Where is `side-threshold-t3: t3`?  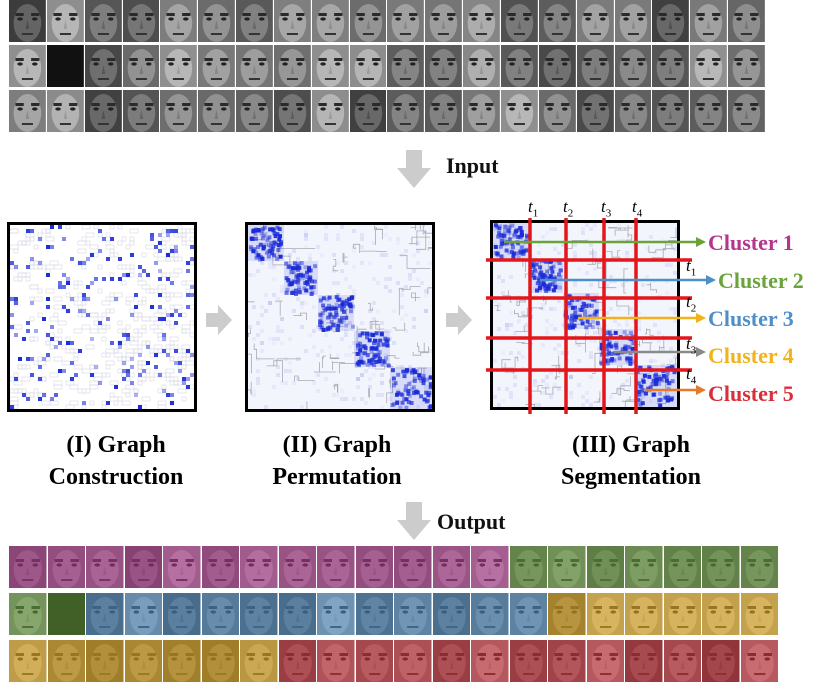
side-threshold-t3: t3 is located at coordinates (691, 345).